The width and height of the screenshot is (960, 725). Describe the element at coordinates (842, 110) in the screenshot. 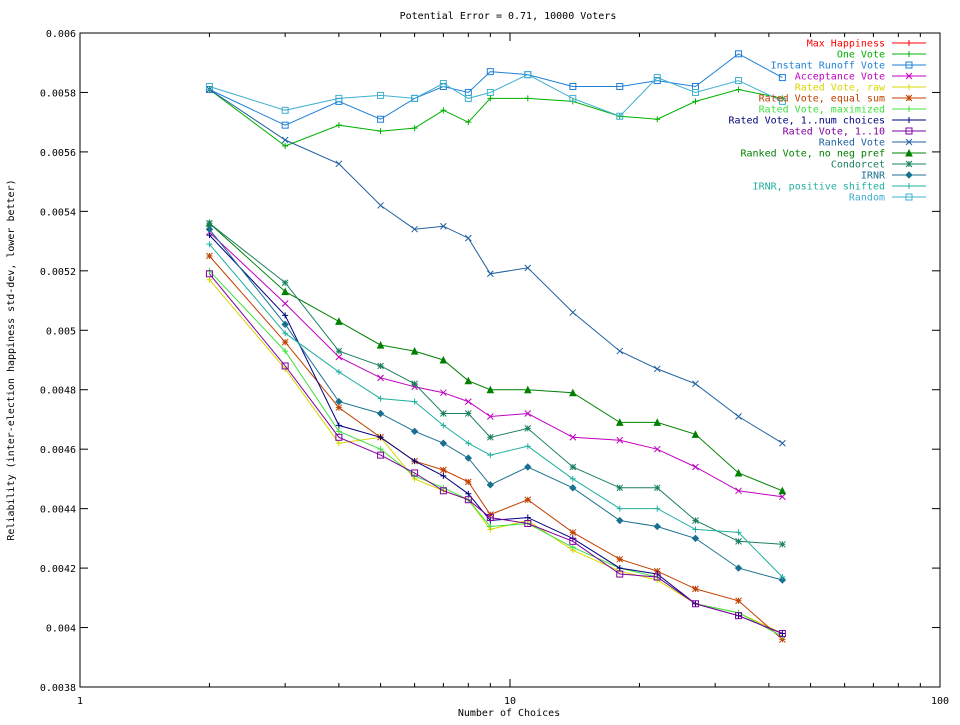

I see `legend-item: Rated Vote, maximized` at that location.